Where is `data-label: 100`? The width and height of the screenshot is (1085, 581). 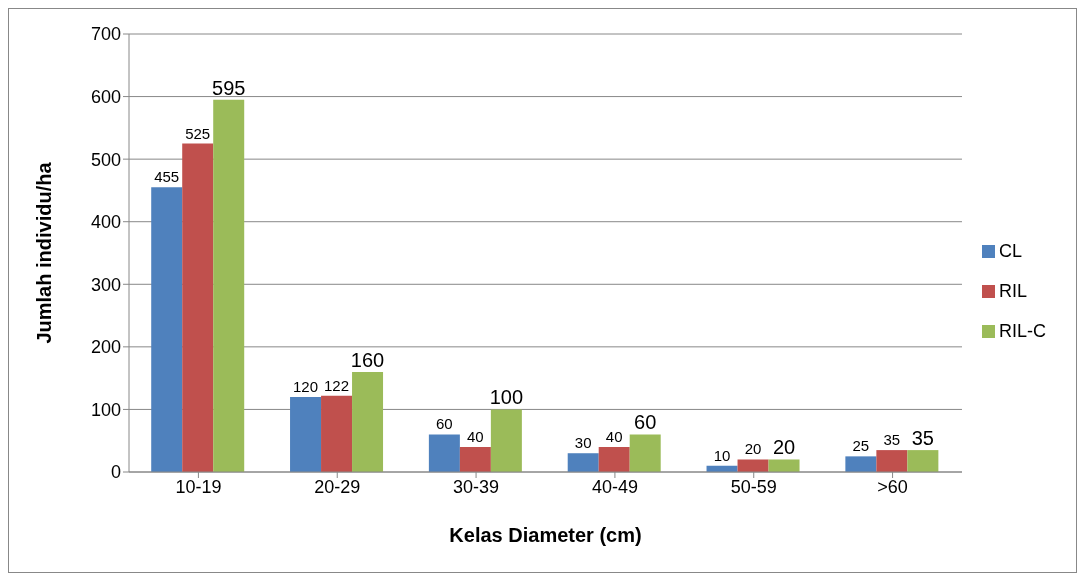 data-label: 100 is located at coordinates (506, 397).